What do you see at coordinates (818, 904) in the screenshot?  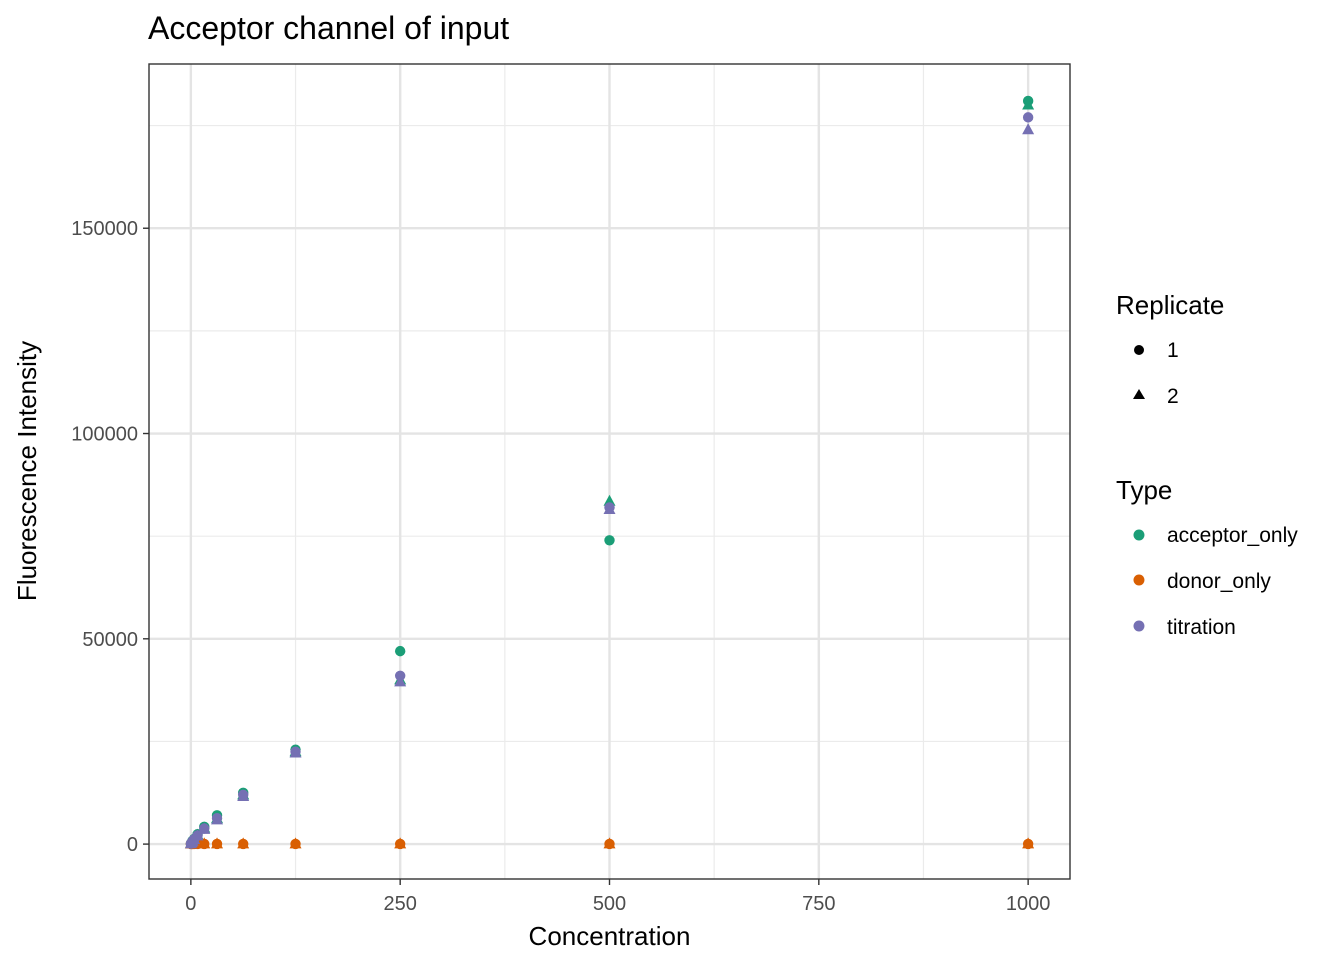 I see `x-tick-label: 750` at bounding box center [818, 904].